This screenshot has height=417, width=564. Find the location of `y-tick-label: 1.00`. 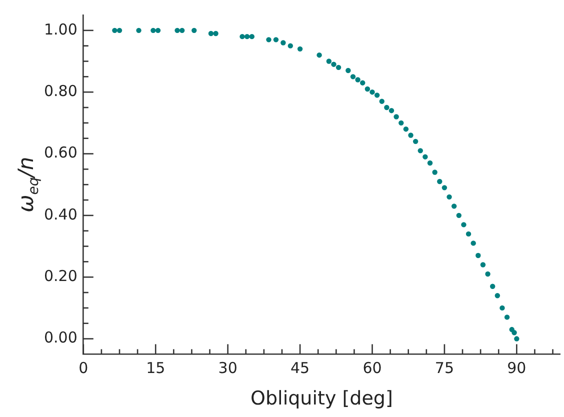

y-tick-label: 1.00 is located at coordinates (61, 29).